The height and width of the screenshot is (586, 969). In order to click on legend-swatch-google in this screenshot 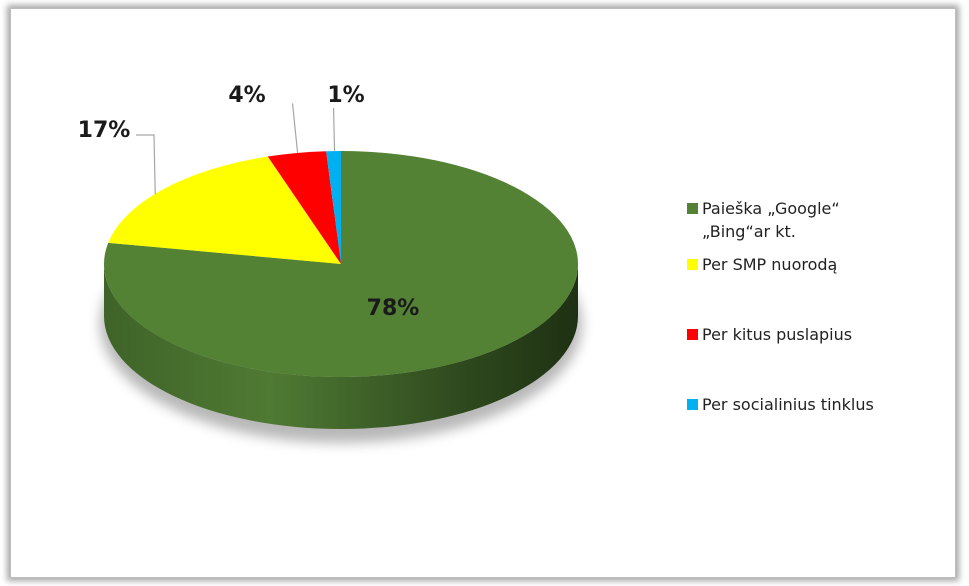, I will do `click(692, 208)`.